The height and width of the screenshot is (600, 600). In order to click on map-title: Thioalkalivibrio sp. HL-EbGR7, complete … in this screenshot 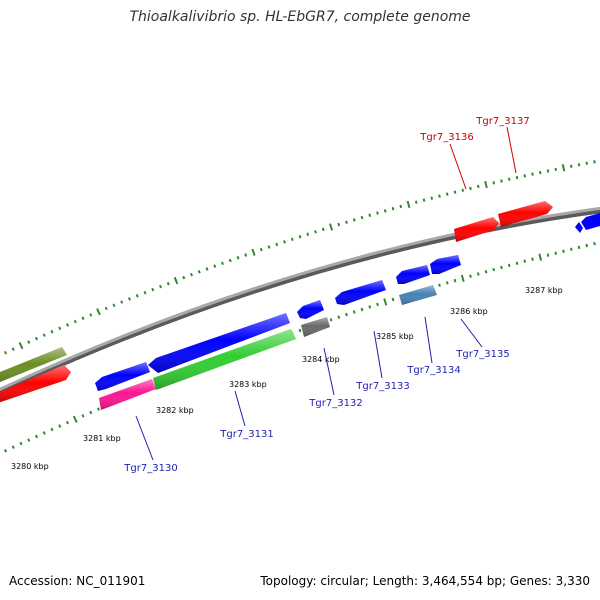, I will do `click(300, 17)`.